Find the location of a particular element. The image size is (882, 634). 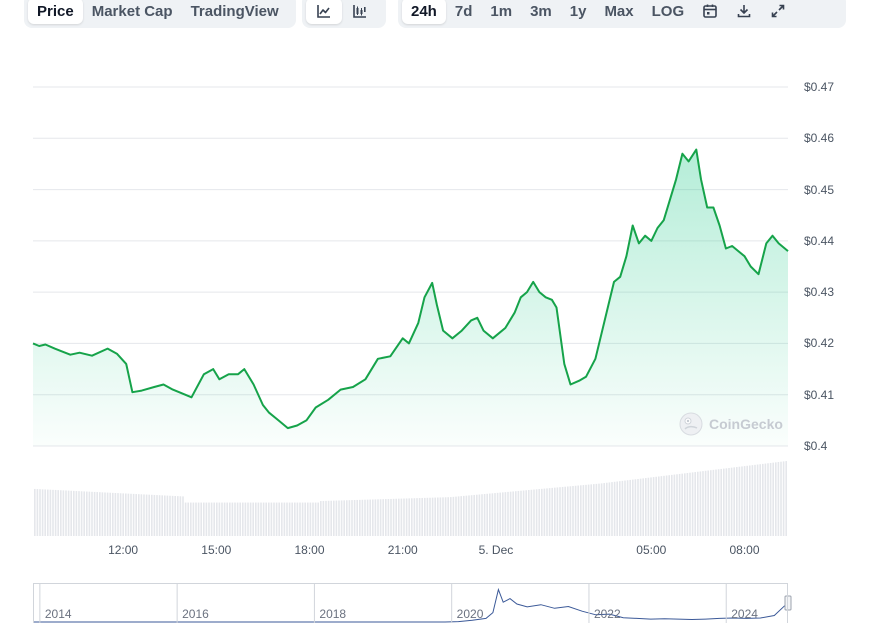

fullscreen-button is located at coordinates (778, 12).